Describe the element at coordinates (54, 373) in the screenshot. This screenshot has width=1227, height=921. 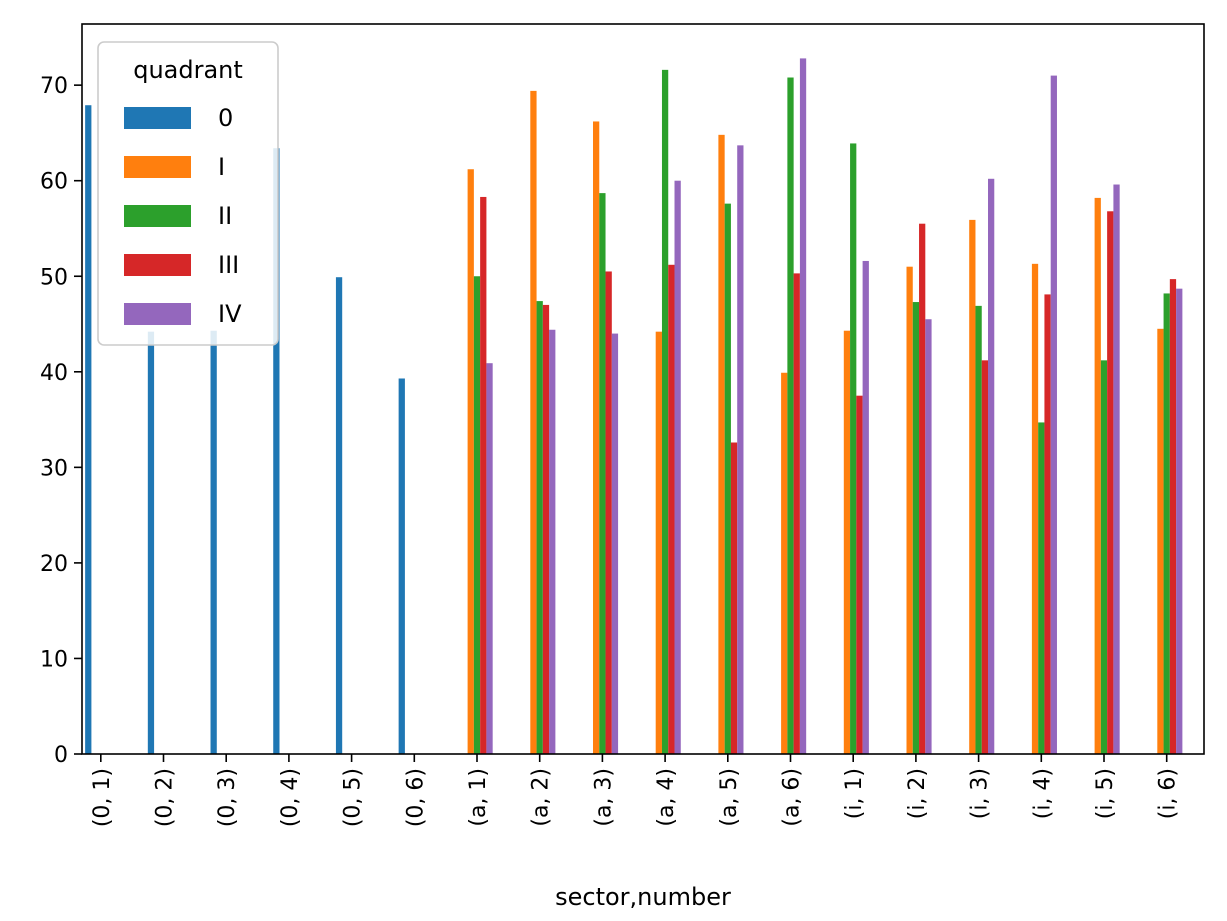
I see `y-tick-label: 40` at that location.